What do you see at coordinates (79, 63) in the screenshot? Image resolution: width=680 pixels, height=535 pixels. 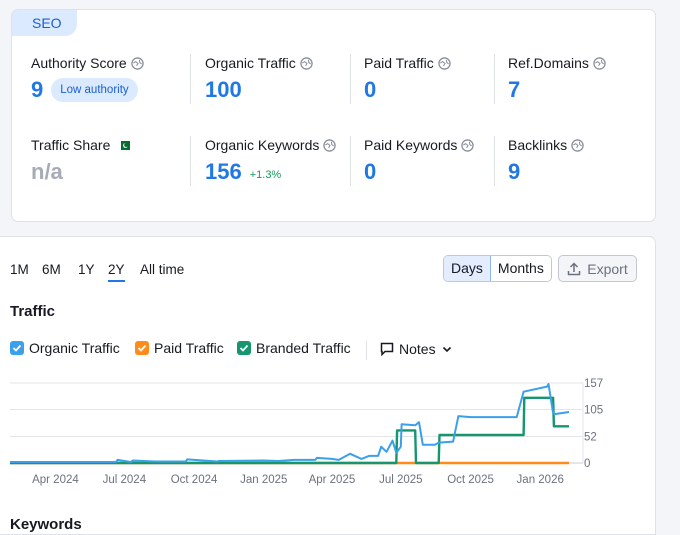 I see `authority-score-label: Authority Score` at bounding box center [79, 63].